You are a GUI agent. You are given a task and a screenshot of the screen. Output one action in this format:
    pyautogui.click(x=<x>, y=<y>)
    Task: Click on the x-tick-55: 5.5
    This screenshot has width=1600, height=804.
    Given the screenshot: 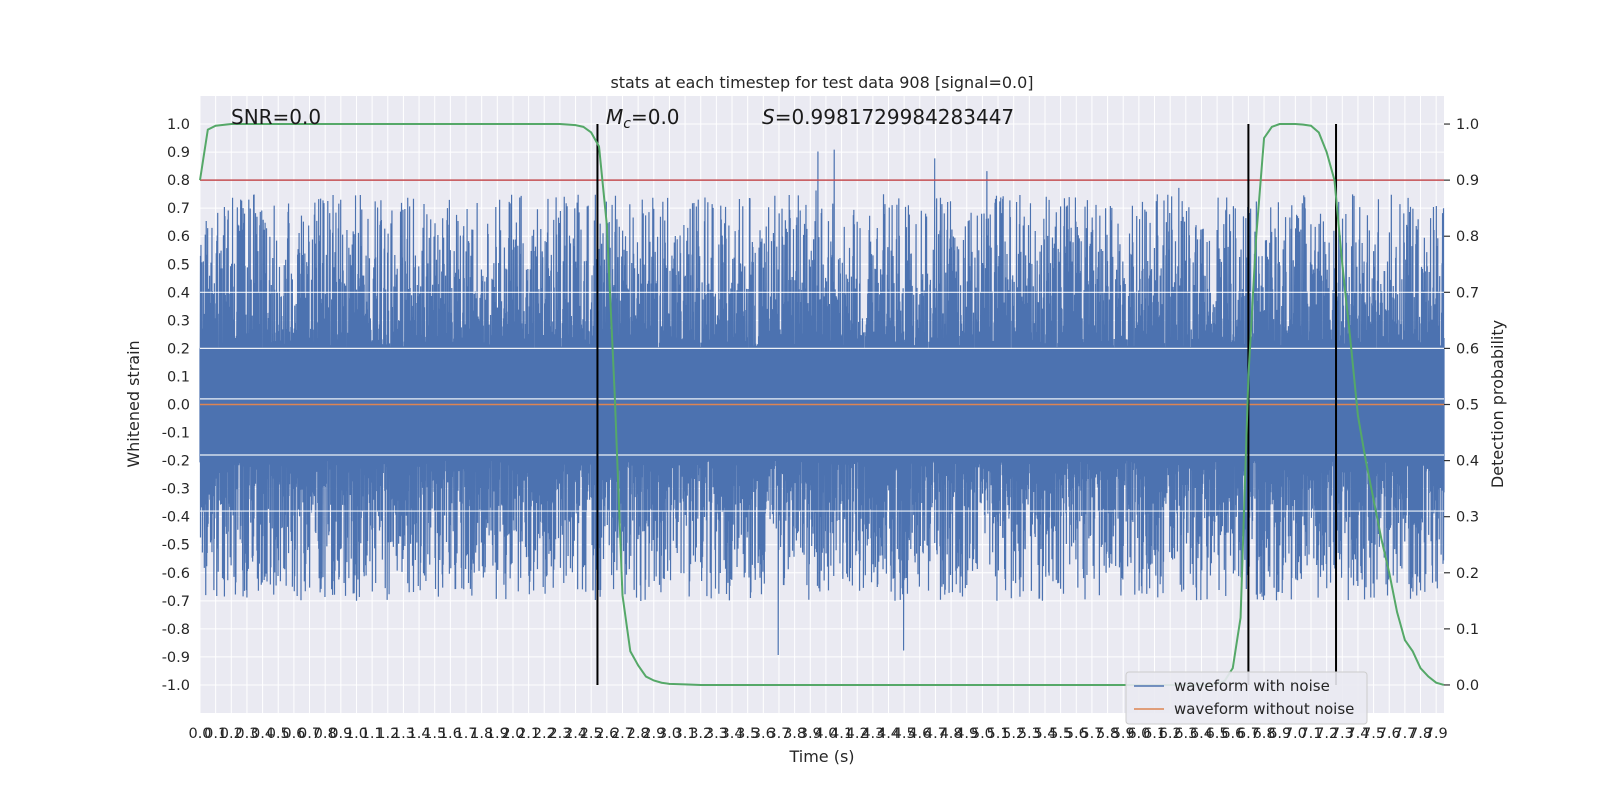 What is the action you would take?
    pyautogui.click(x=1060, y=734)
    